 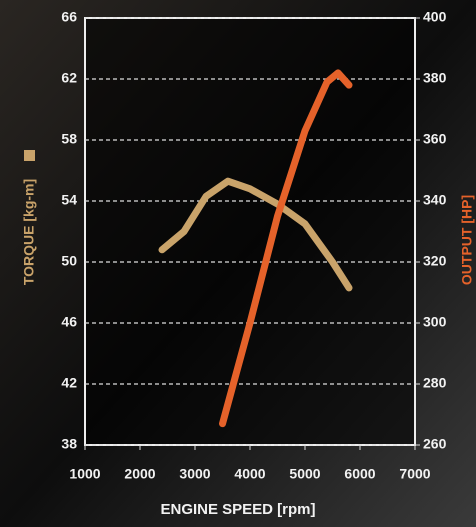 I want to click on x-tick-label: 4000, so click(x=249, y=474).